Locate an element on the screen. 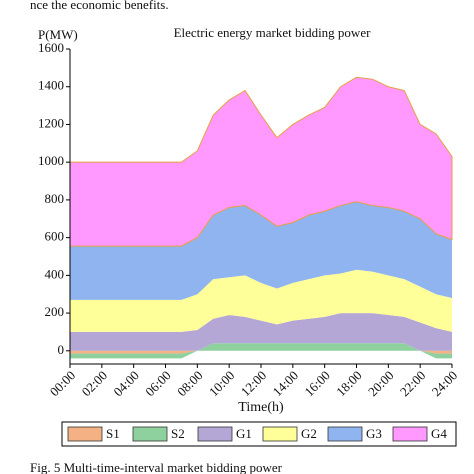  y-tick-label: 400 is located at coordinates (55, 273).